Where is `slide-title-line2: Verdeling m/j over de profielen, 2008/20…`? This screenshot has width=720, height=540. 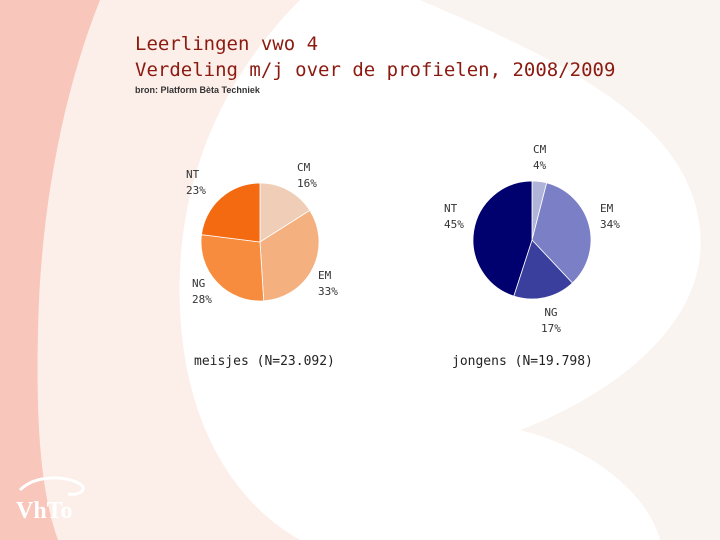 slide-title-line2: Verdeling m/j over de profielen, 2008/20… is located at coordinates (375, 70).